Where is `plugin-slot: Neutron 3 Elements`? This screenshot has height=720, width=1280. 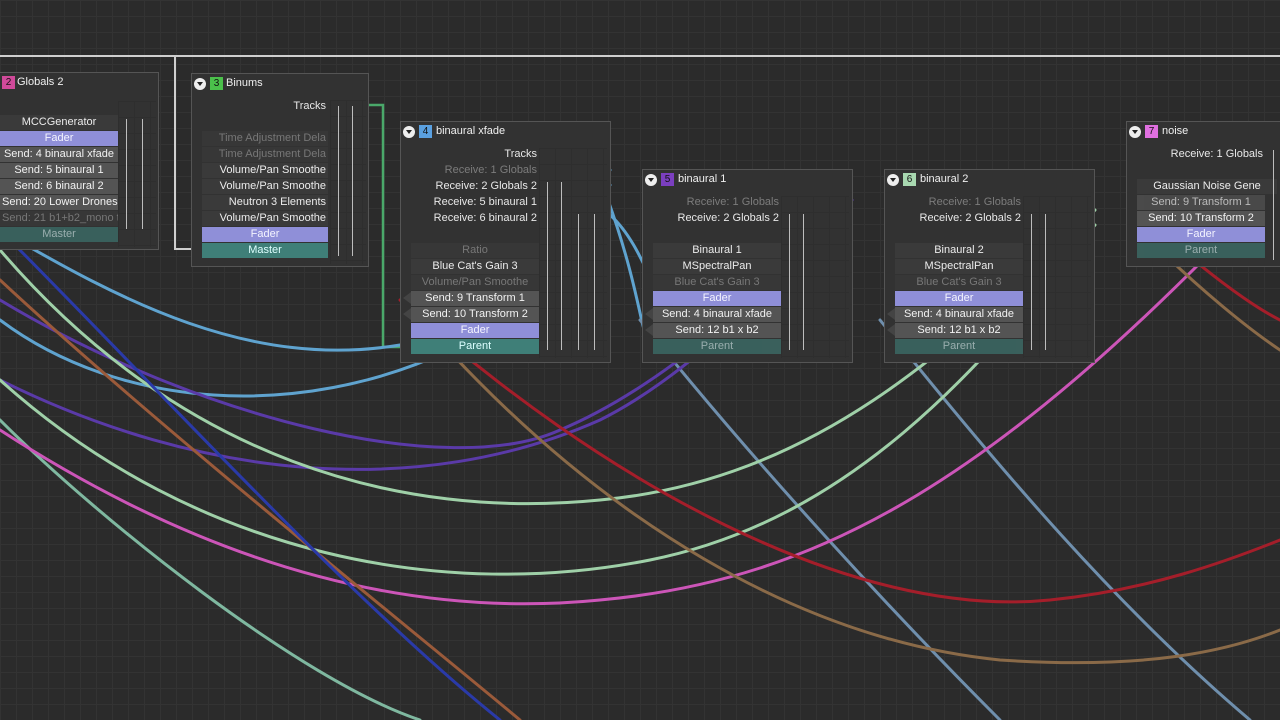
plugin-slot: Neutron 3 Elements is located at coordinates (265, 202).